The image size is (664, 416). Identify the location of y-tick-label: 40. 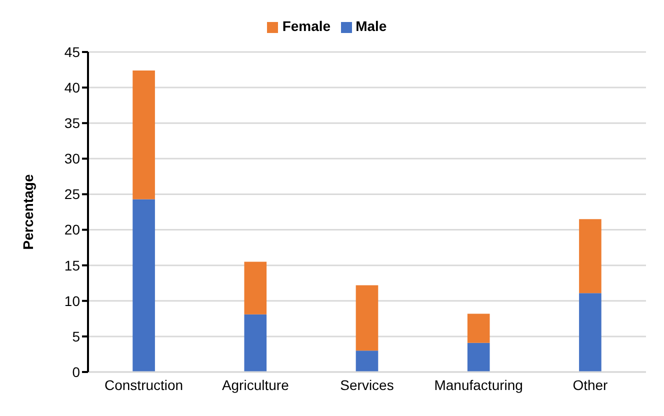
(72, 88).